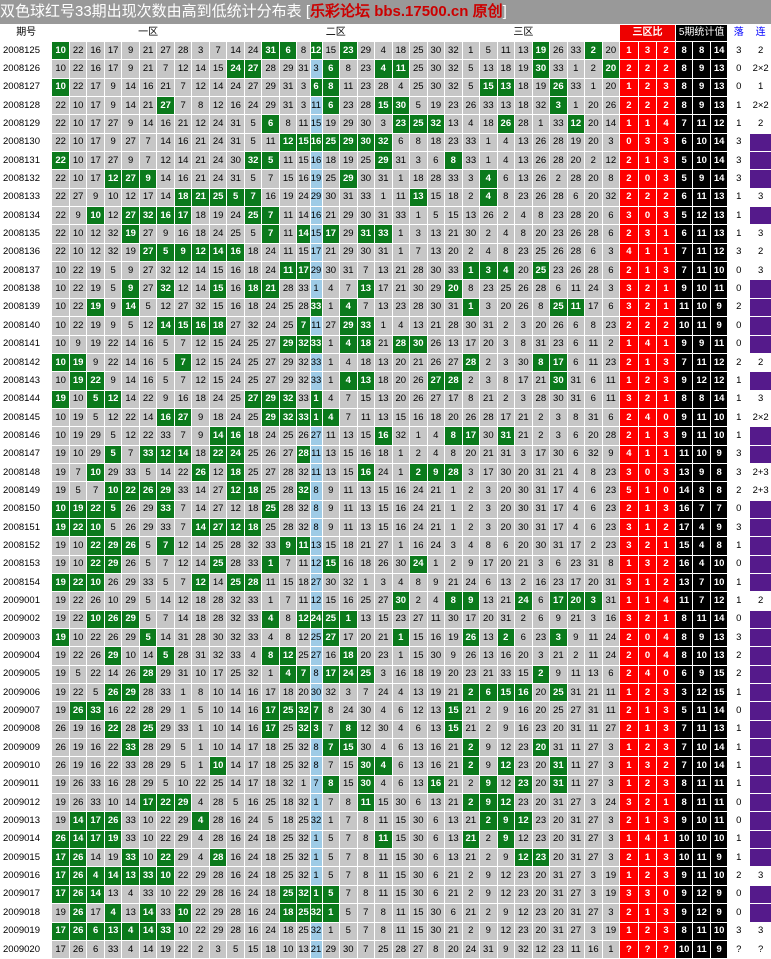 This screenshot has height=959, width=771. What do you see at coordinates (436, 931) in the screenshot?
I see `number-cell: 30` at bounding box center [436, 931].